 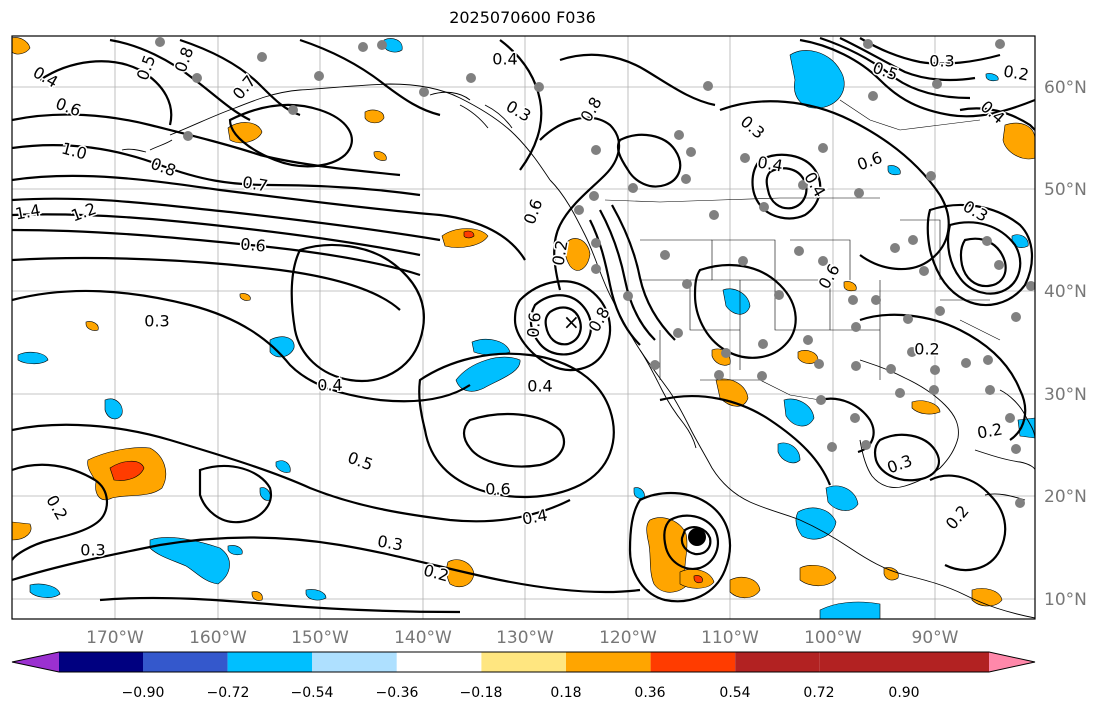 What do you see at coordinates (1065, 292) in the screenshot?
I see `lat-label: 40°N` at bounding box center [1065, 292].